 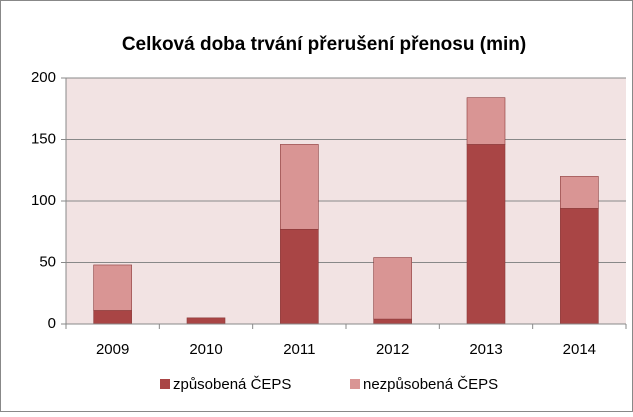 I want to click on x-tick-label: 2011, so click(x=299, y=349).